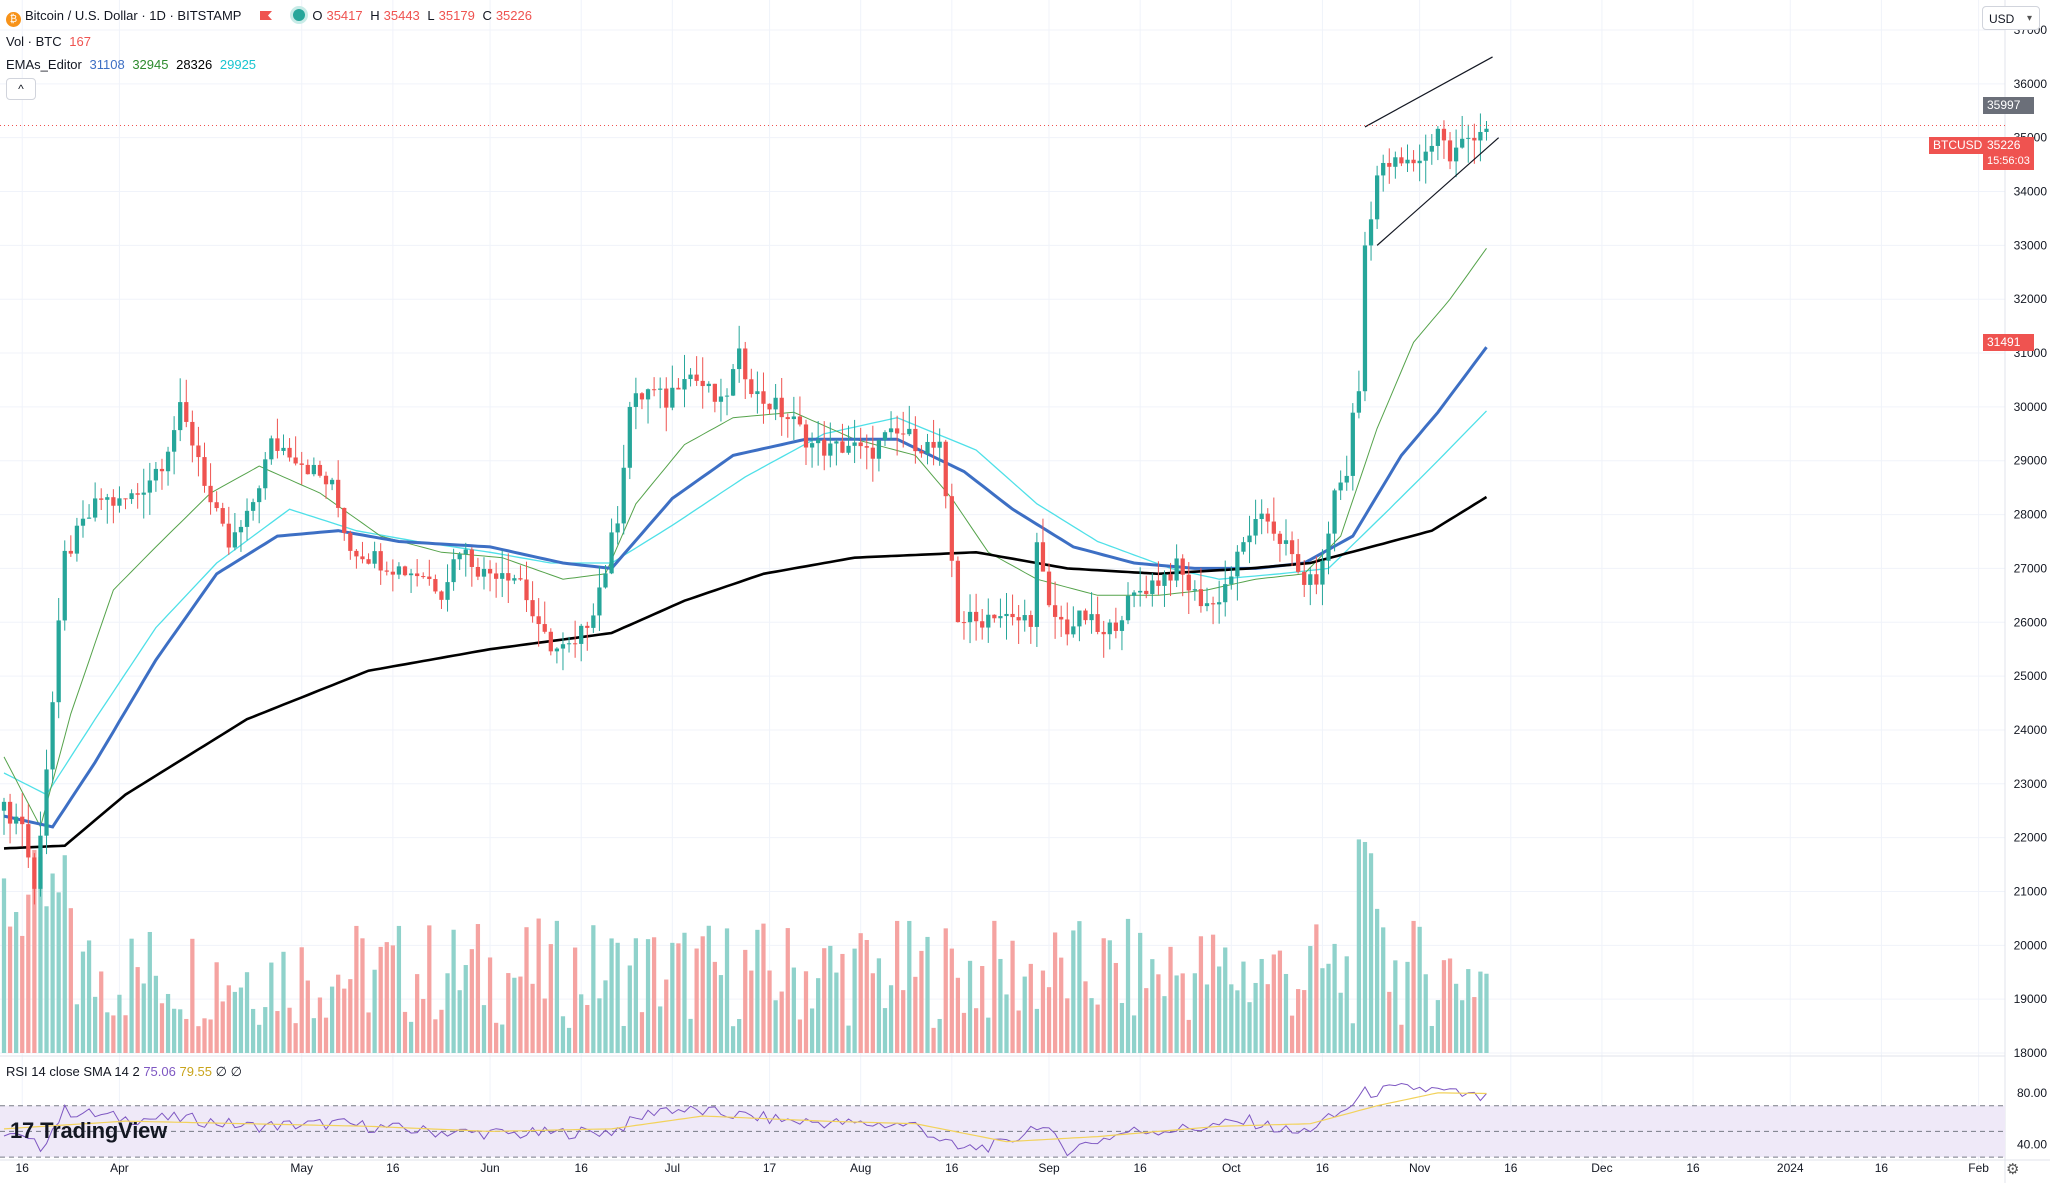  I want to click on collapse-legend-button: ^, so click(21, 89).